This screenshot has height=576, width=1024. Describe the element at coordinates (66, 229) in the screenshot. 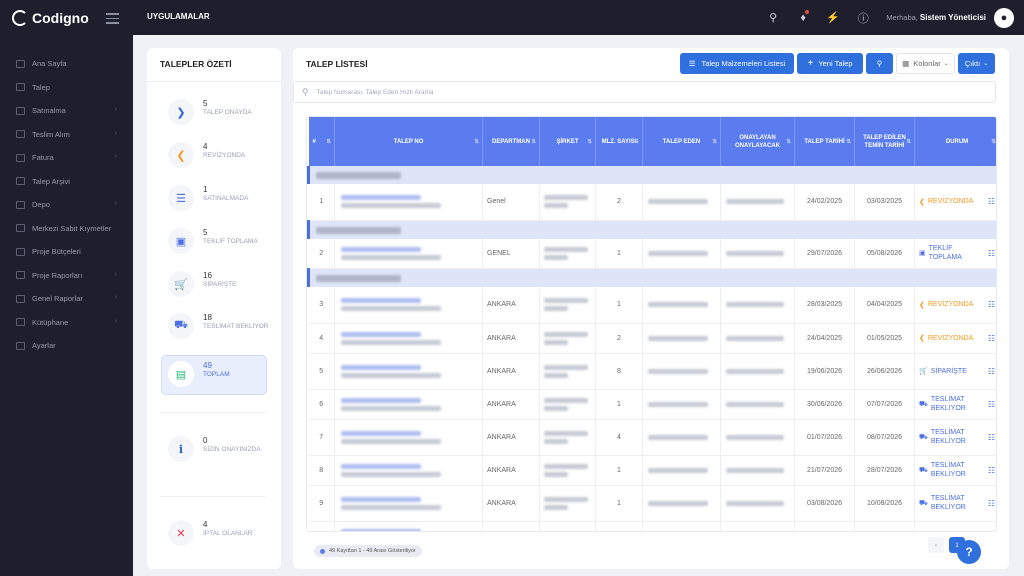

I see `sidebar-item: Merkezi Sabit Kıymetler` at that location.